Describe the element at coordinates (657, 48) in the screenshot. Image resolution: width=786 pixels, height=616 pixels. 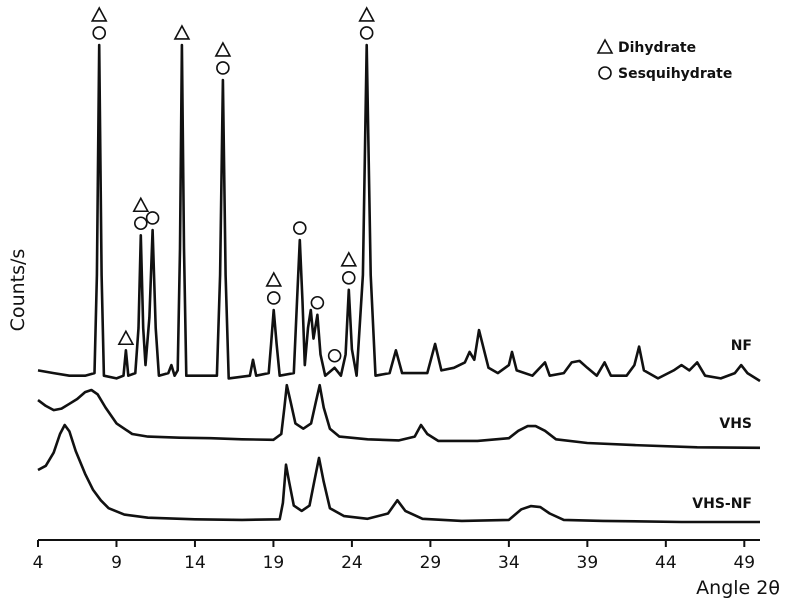
I see `legend-label: Dihydrate` at that location.